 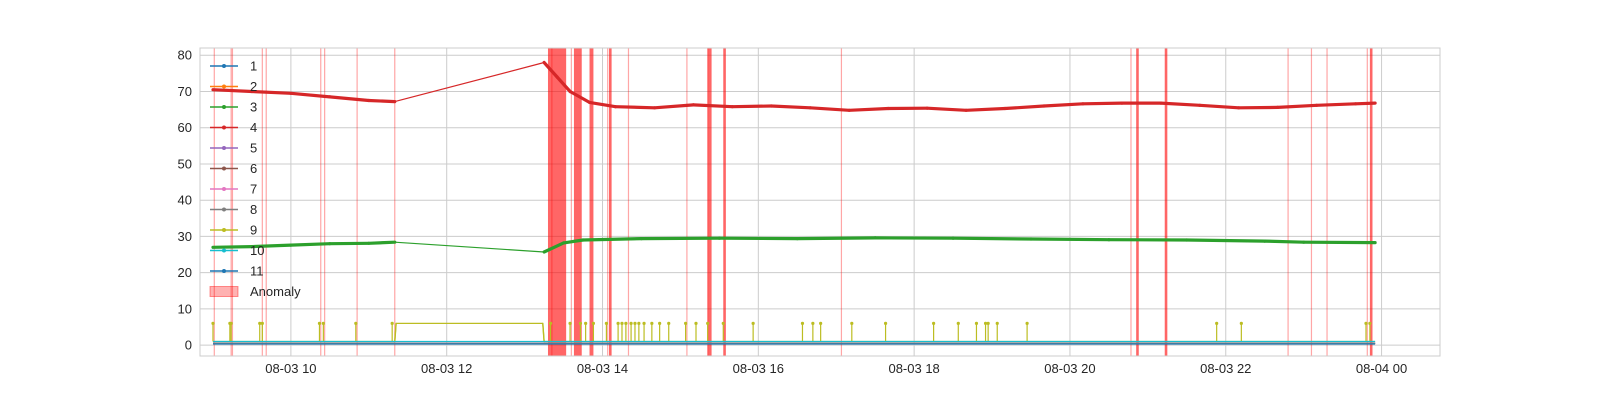 I want to click on legend-label-10: 10, so click(x=257, y=250).